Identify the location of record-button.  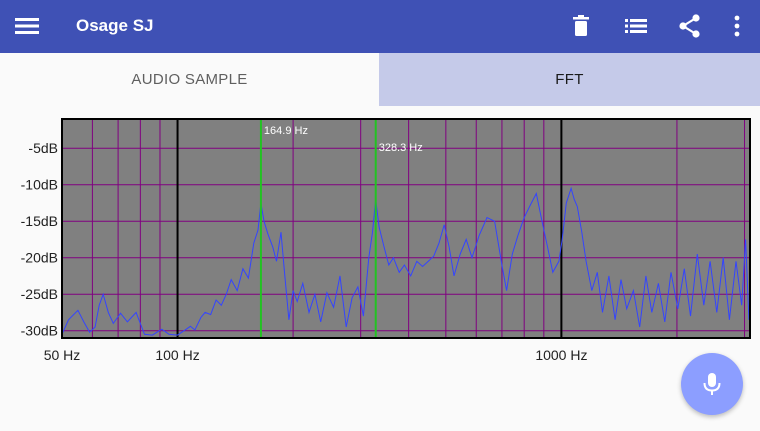
(712, 384).